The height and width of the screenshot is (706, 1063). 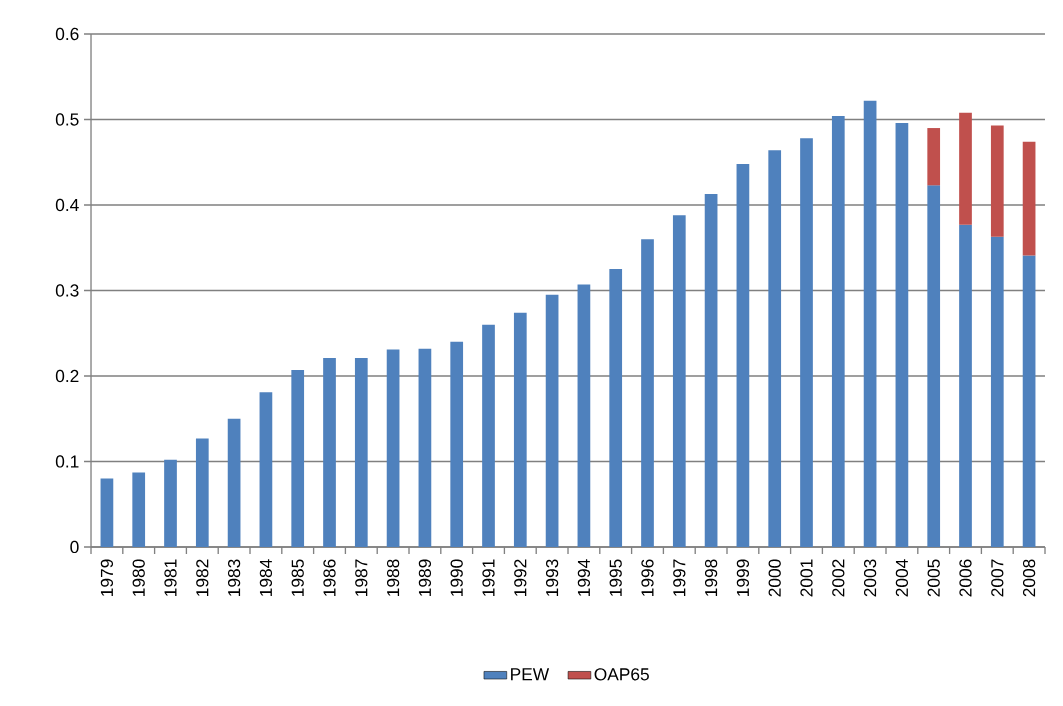 I want to click on x-tick-label: 2003, so click(x=870, y=578).